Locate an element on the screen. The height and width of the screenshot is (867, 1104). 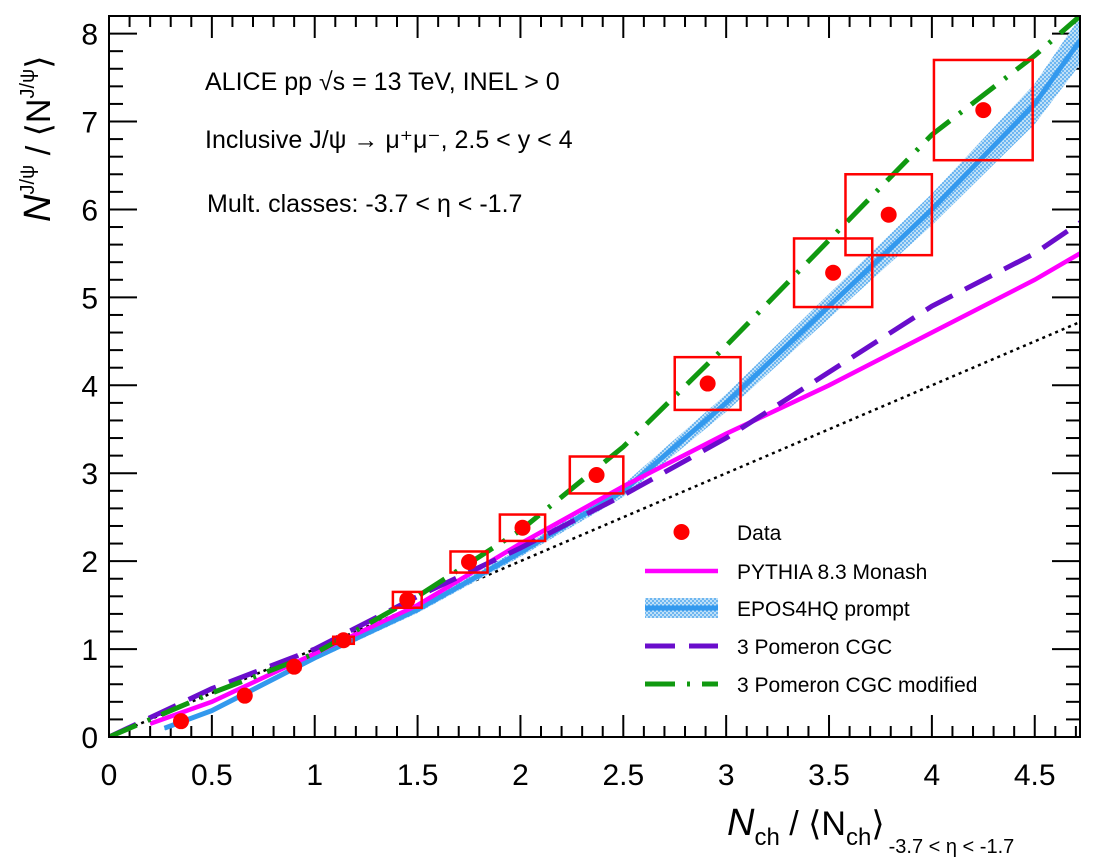
annotation-line1: ALICE pp √s = 13 TeV, INEL > 0 is located at coordinates (382, 82).